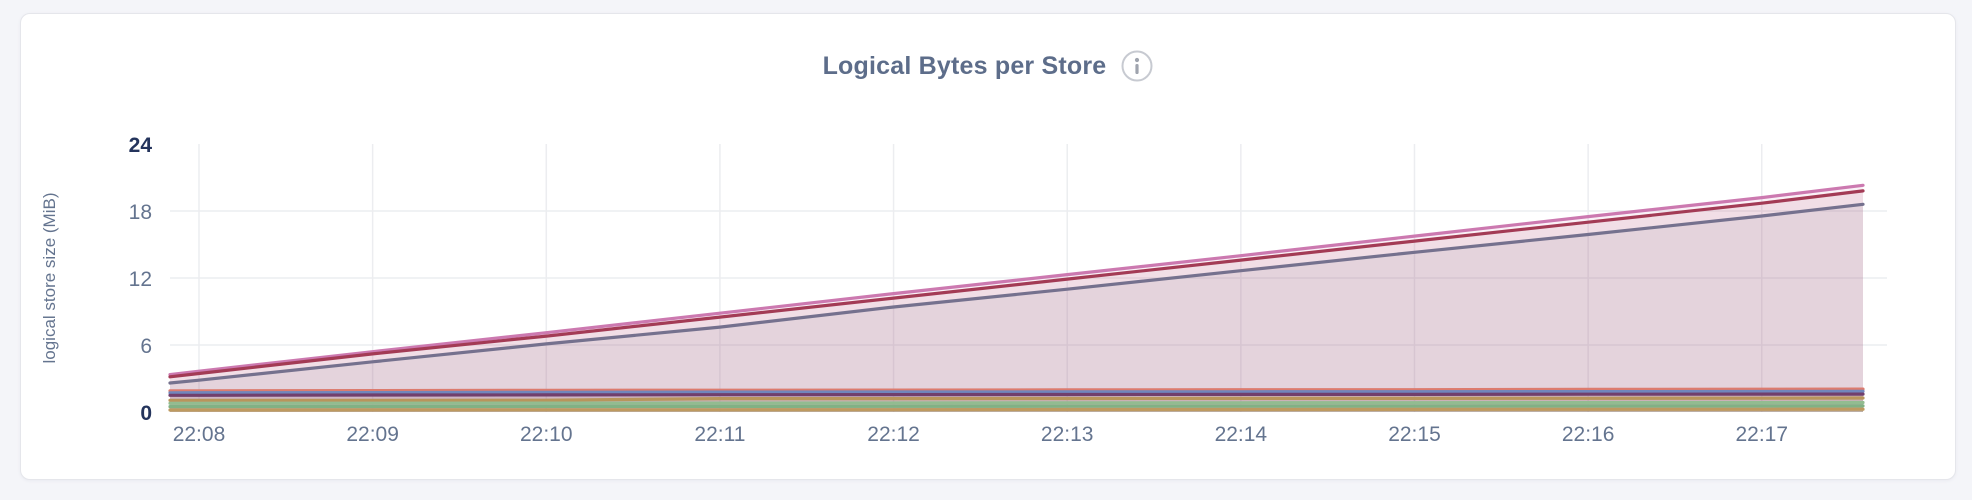 This screenshot has width=1972, height=500. What do you see at coordinates (141, 145) in the screenshot?
I see `y-tick-label: 24` at bounding box center [141, 145].